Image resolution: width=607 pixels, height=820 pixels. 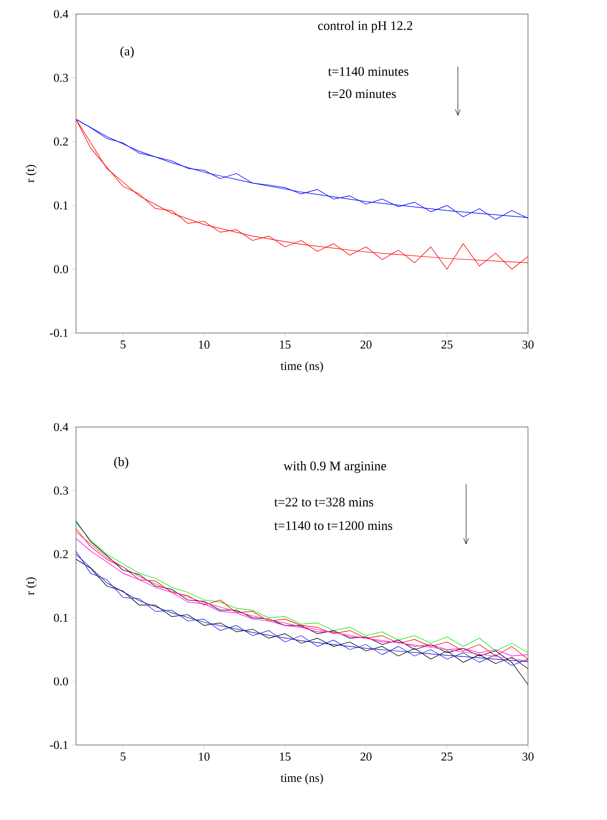 I want to click on annotation: (a), so click(x=127, y=52).